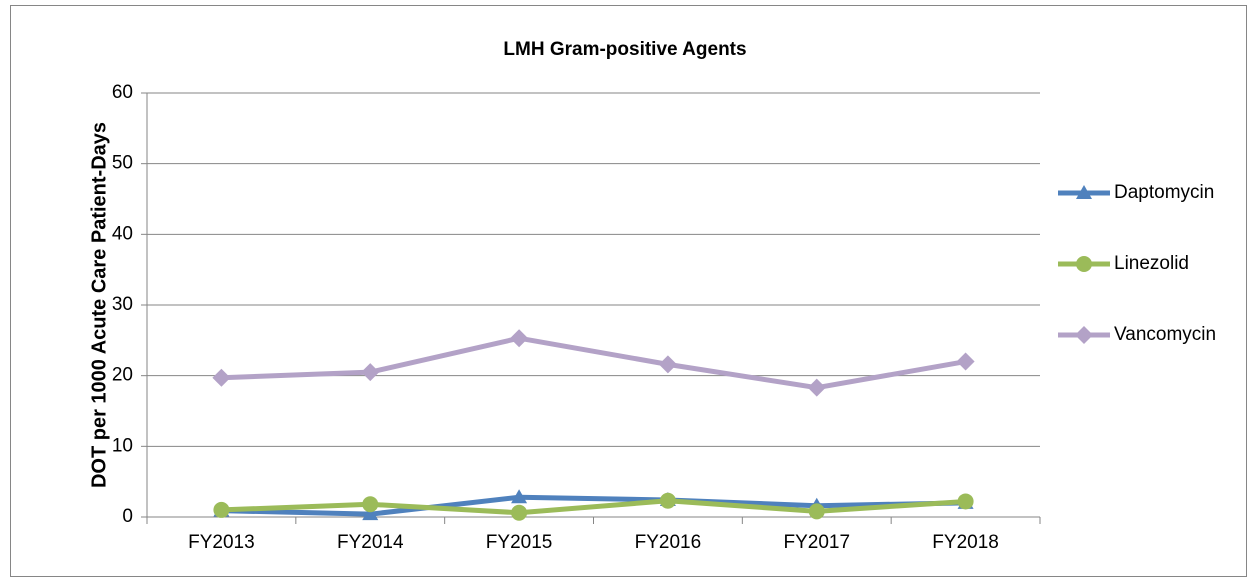 The image size is (1253, 582). I want to click on x-tick-label: FY2017, so click(816, 542).